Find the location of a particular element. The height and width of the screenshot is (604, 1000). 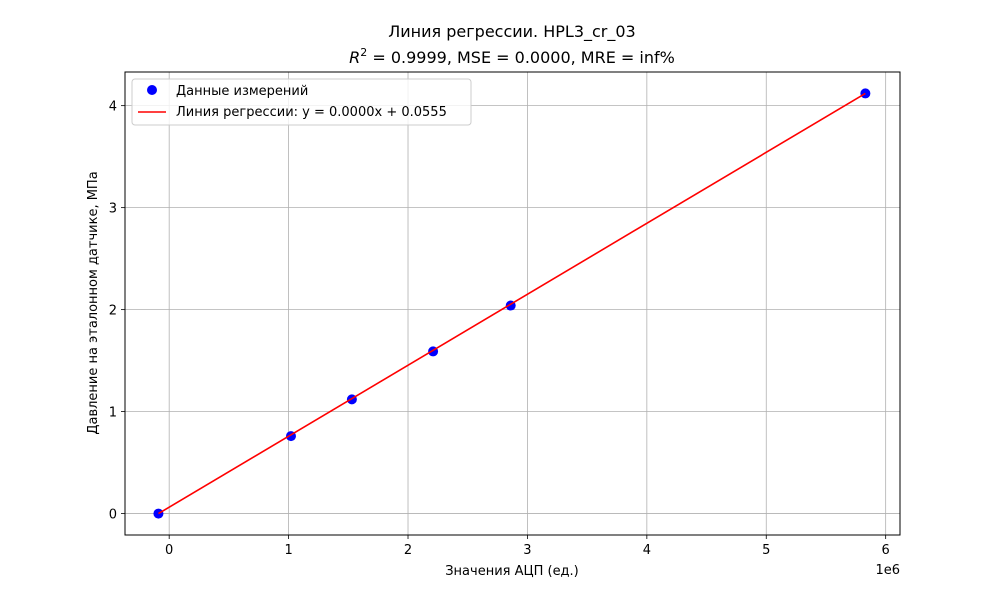

subtitle-metrics: = 0.9999, MSE = 0.0000, MRE = inf% is located at coordinates (521, 57).